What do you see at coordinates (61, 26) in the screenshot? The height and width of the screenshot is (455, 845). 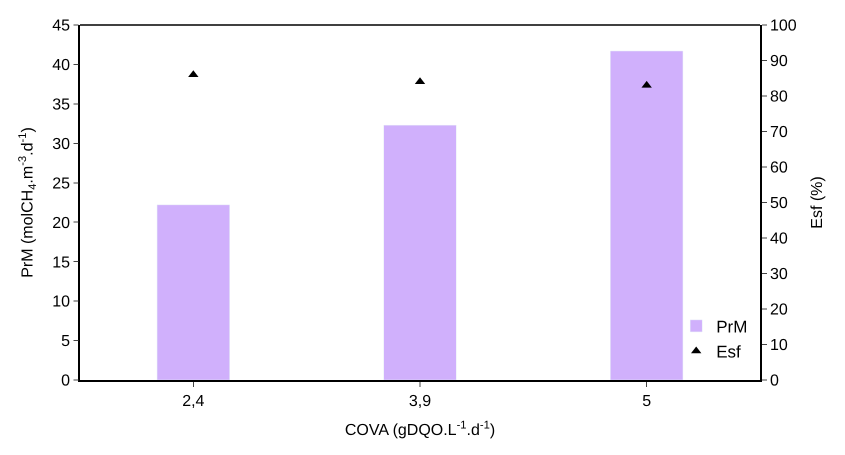 I see `y-tick-label: 45` at bounding box center [61, 26].